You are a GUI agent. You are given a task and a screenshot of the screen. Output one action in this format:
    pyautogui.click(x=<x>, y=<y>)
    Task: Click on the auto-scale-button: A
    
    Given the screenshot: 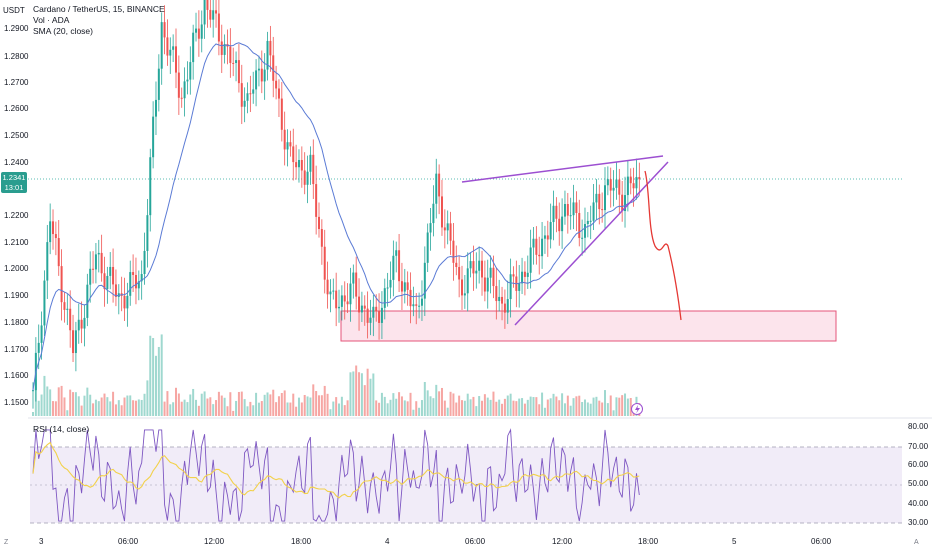 What is the action you would take?
    pyautogui.click(x=916, y=542)
    